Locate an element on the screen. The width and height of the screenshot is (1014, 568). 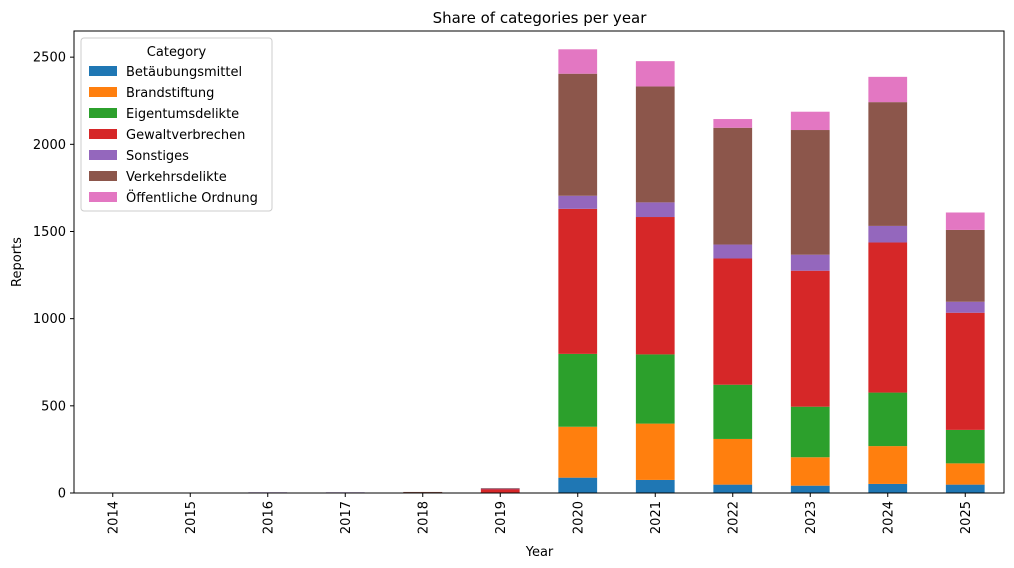
x-tick-label: 2019 is located at coordinates (501, 517).